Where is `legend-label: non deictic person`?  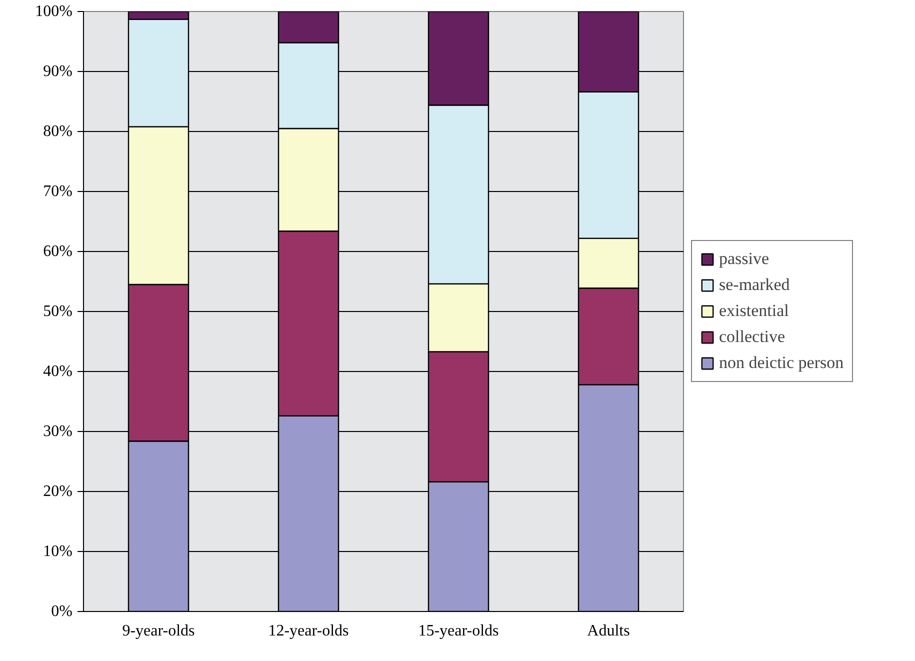 legend-label: non deictic person is located at coordinates (781, 363).